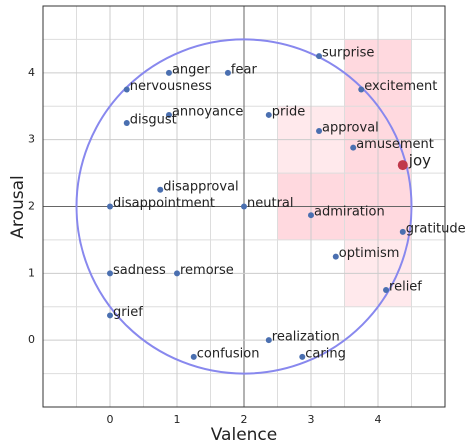 The height and width of the screenshot is (446, 465). Describe the element at coordinates (31, 72) in the screenshot. I see `y-tick-label: 4` at that location.